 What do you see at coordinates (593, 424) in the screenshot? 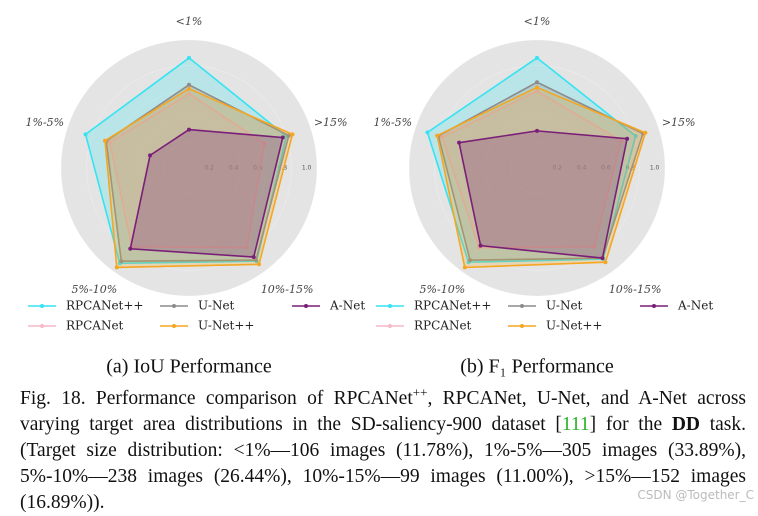
I see `caption-text: ]` at bounding box center [593, 424].